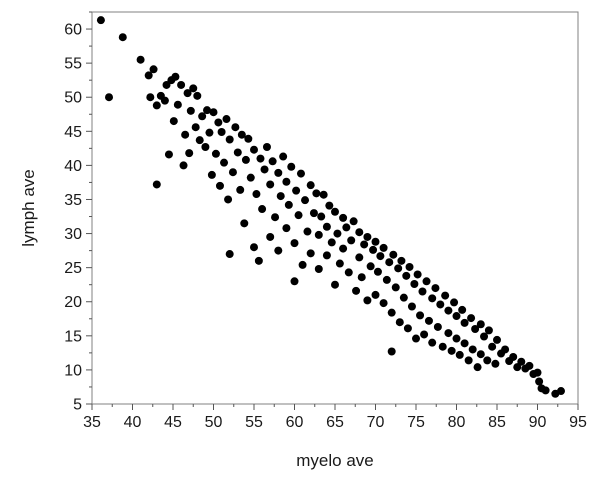  What do you see at coordinates (335, 422) in the screenshot?
I see `x-tick-label: 65` at bounding box center [335, 422].